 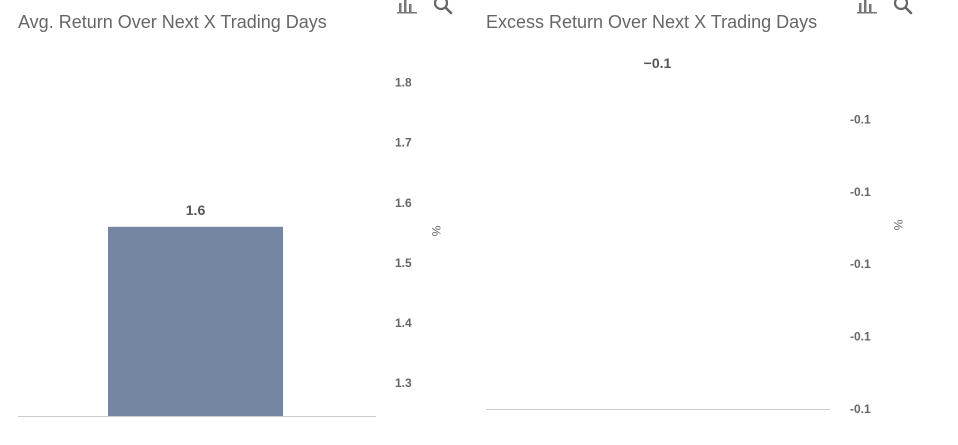 What do you see at coordinates (172, 22) in the screenshot?
I see `chart-title: Avg. Return Over Next X Trading Days` at bounding box center [172, 22].